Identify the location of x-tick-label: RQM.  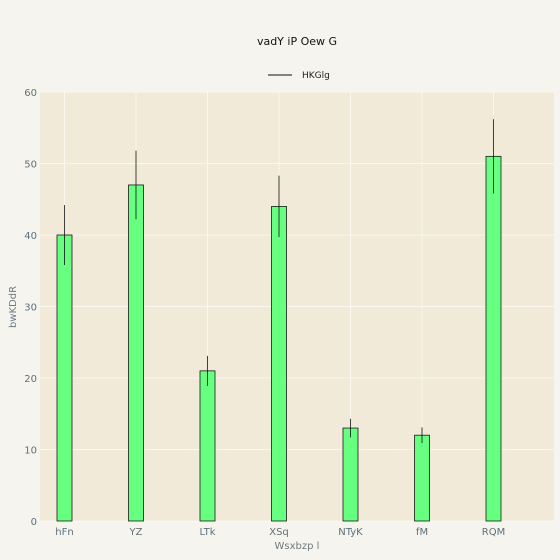
(493, 532).